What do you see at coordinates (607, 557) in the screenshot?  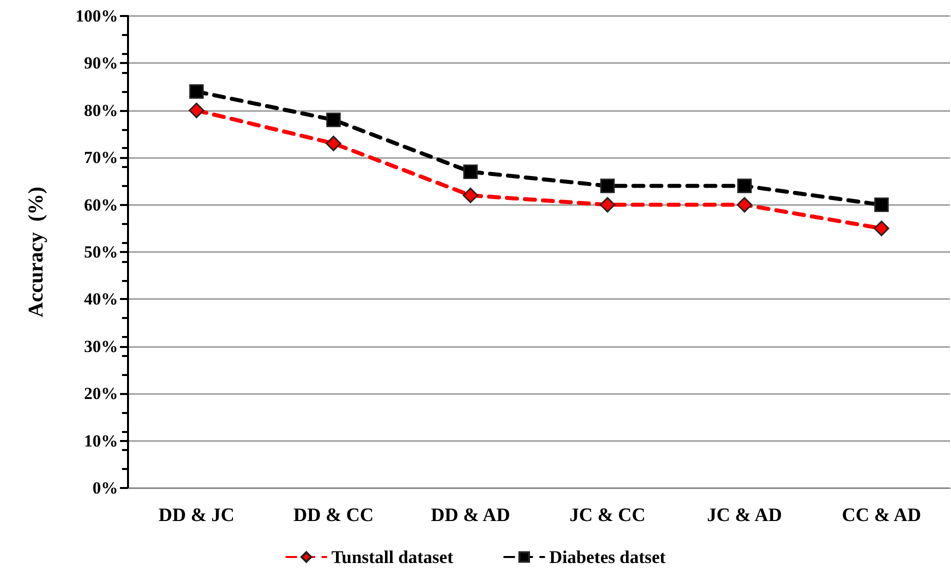 I see `legend-label: Diabetes datset` at bounding box center [607, 557].